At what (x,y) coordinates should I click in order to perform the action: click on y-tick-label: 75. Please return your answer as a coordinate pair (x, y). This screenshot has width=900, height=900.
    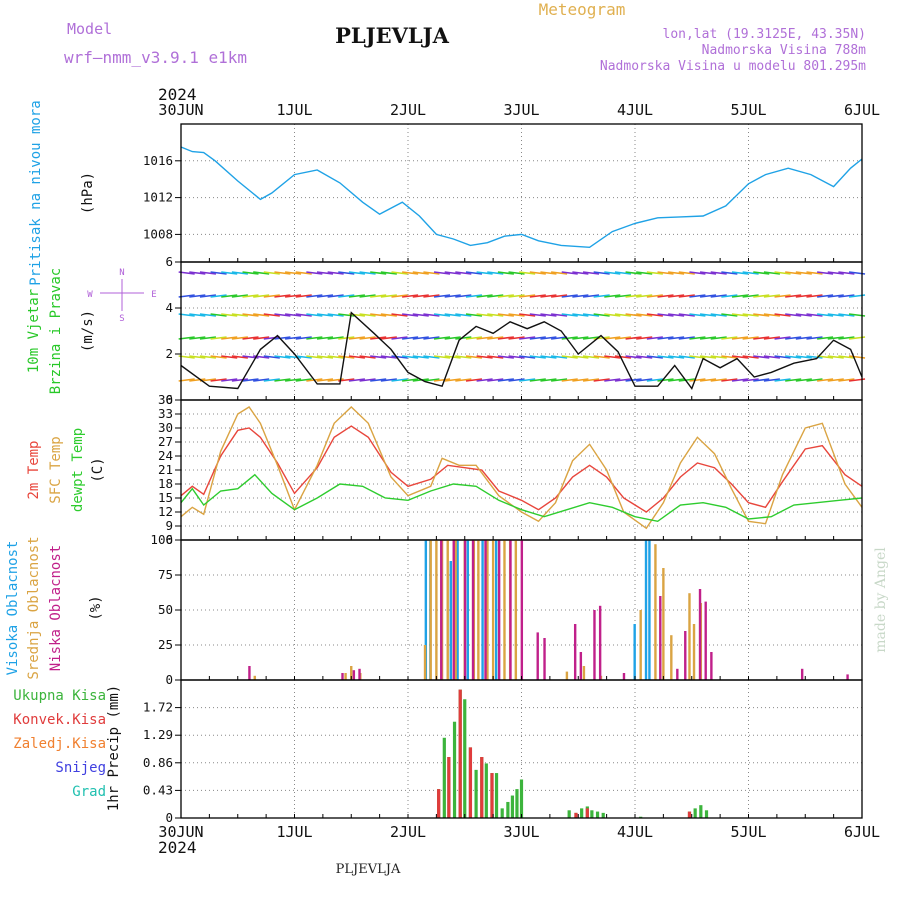
    Looking at the image, I should click on (165, 574).